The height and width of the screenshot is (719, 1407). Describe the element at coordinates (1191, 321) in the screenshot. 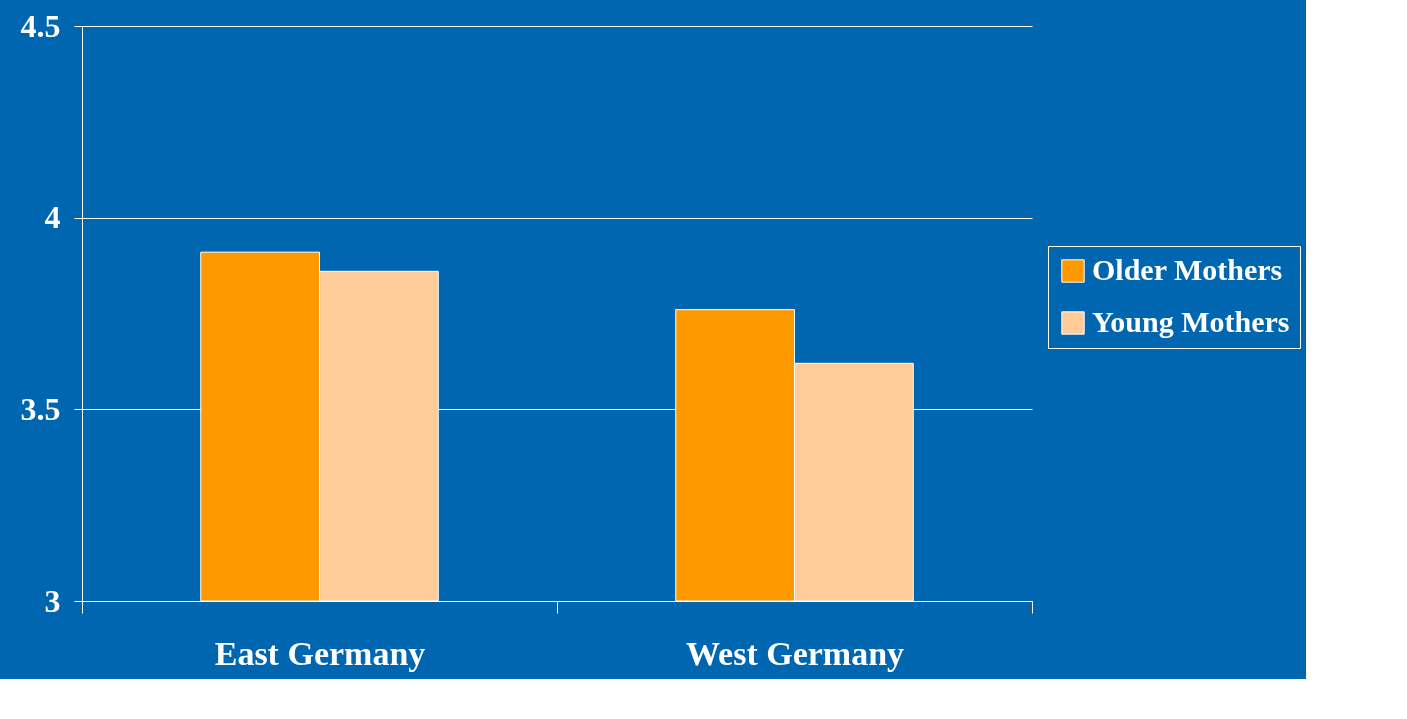

I see `legend-label: Young Mothers` at that location.